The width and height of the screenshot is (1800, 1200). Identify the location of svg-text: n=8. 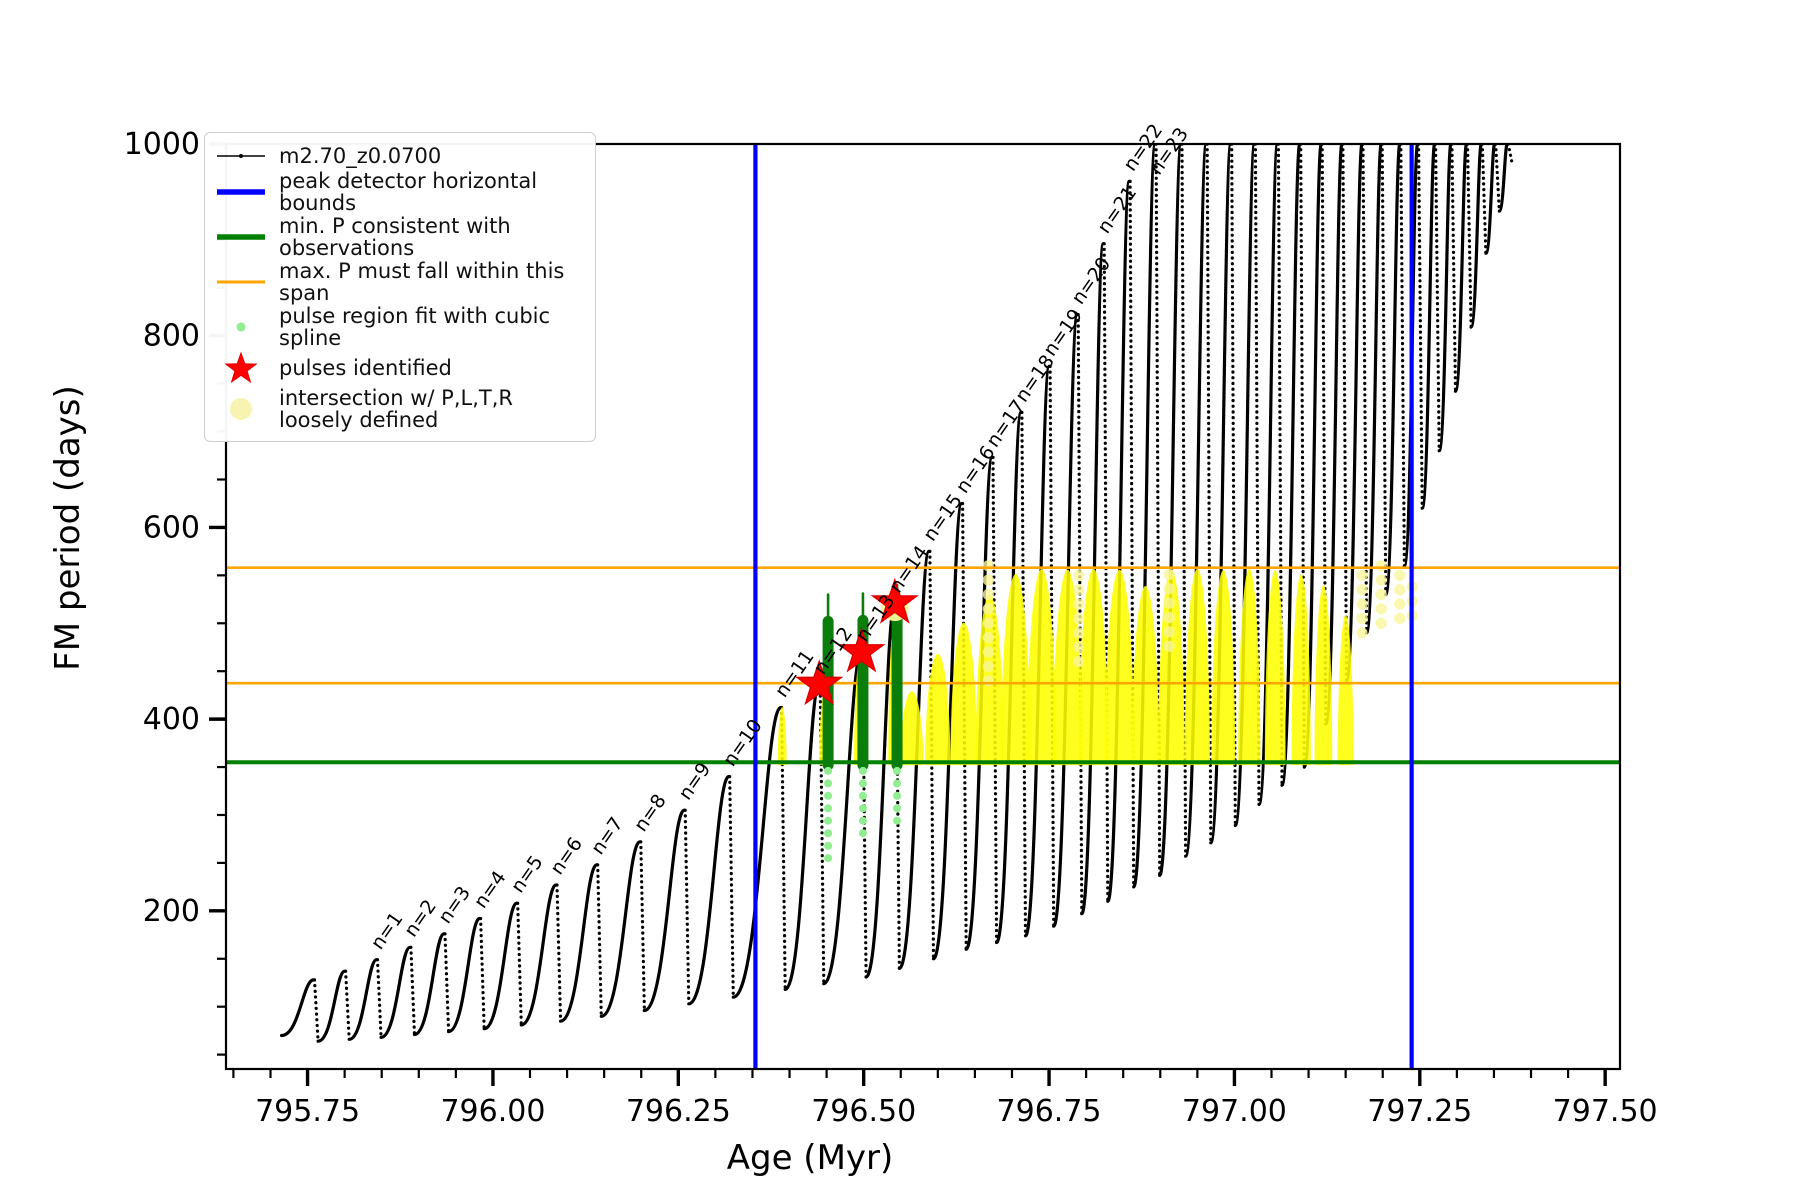
(650, 812).